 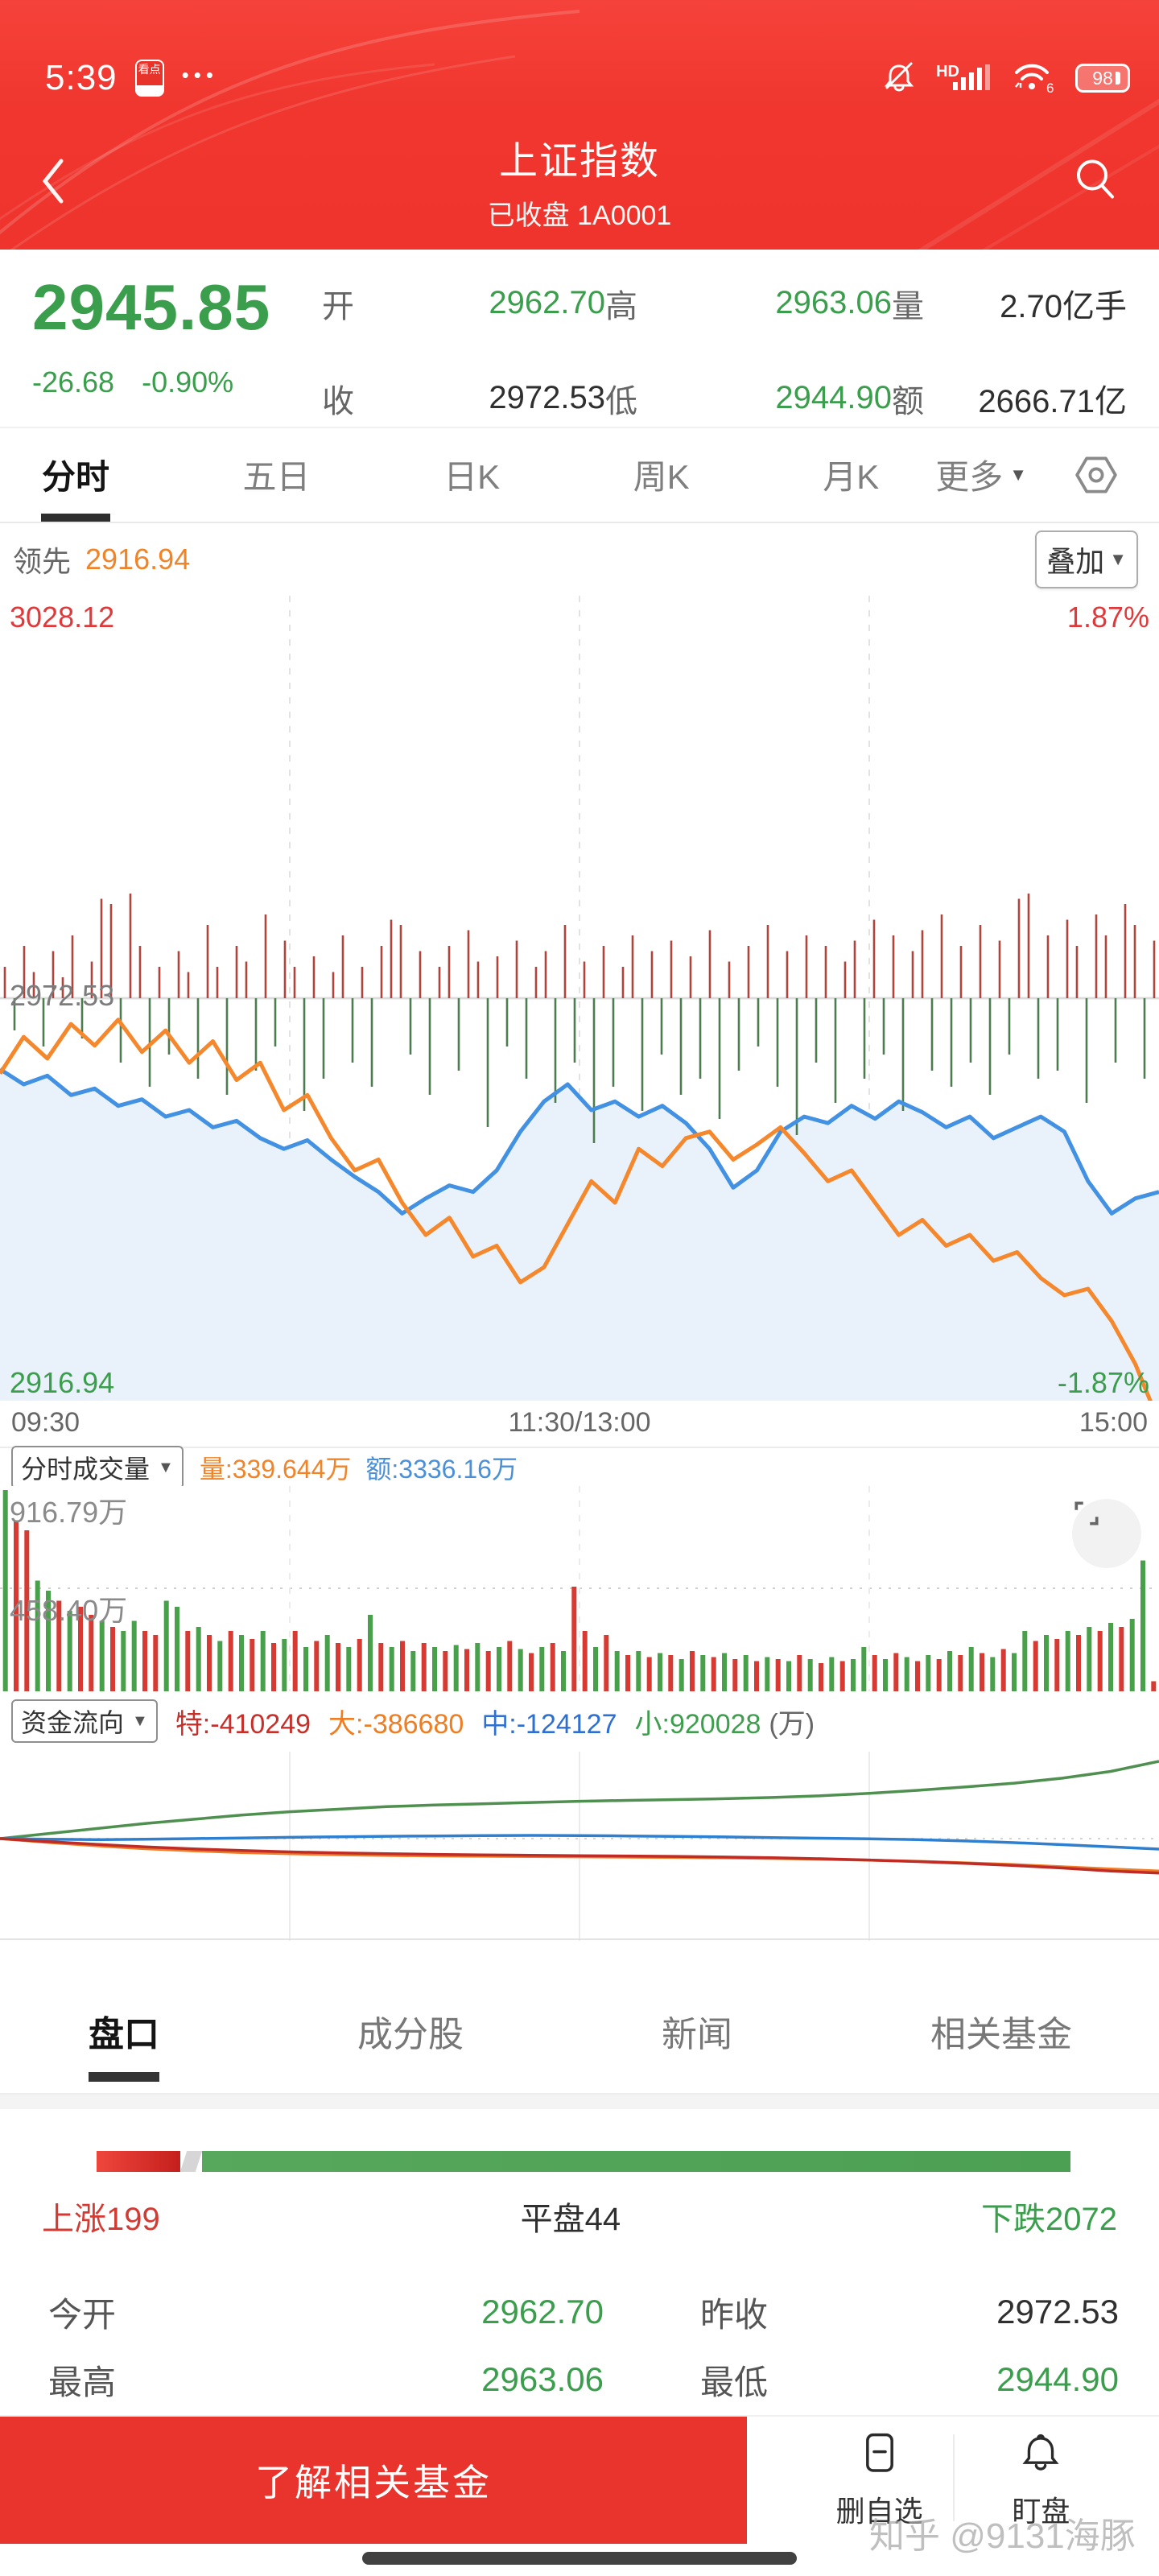 What do you see at coordinates (69, 1610) in the screenshot?
I see `volume-mid-label: 458.40万` at bounding box center [69, 1610].